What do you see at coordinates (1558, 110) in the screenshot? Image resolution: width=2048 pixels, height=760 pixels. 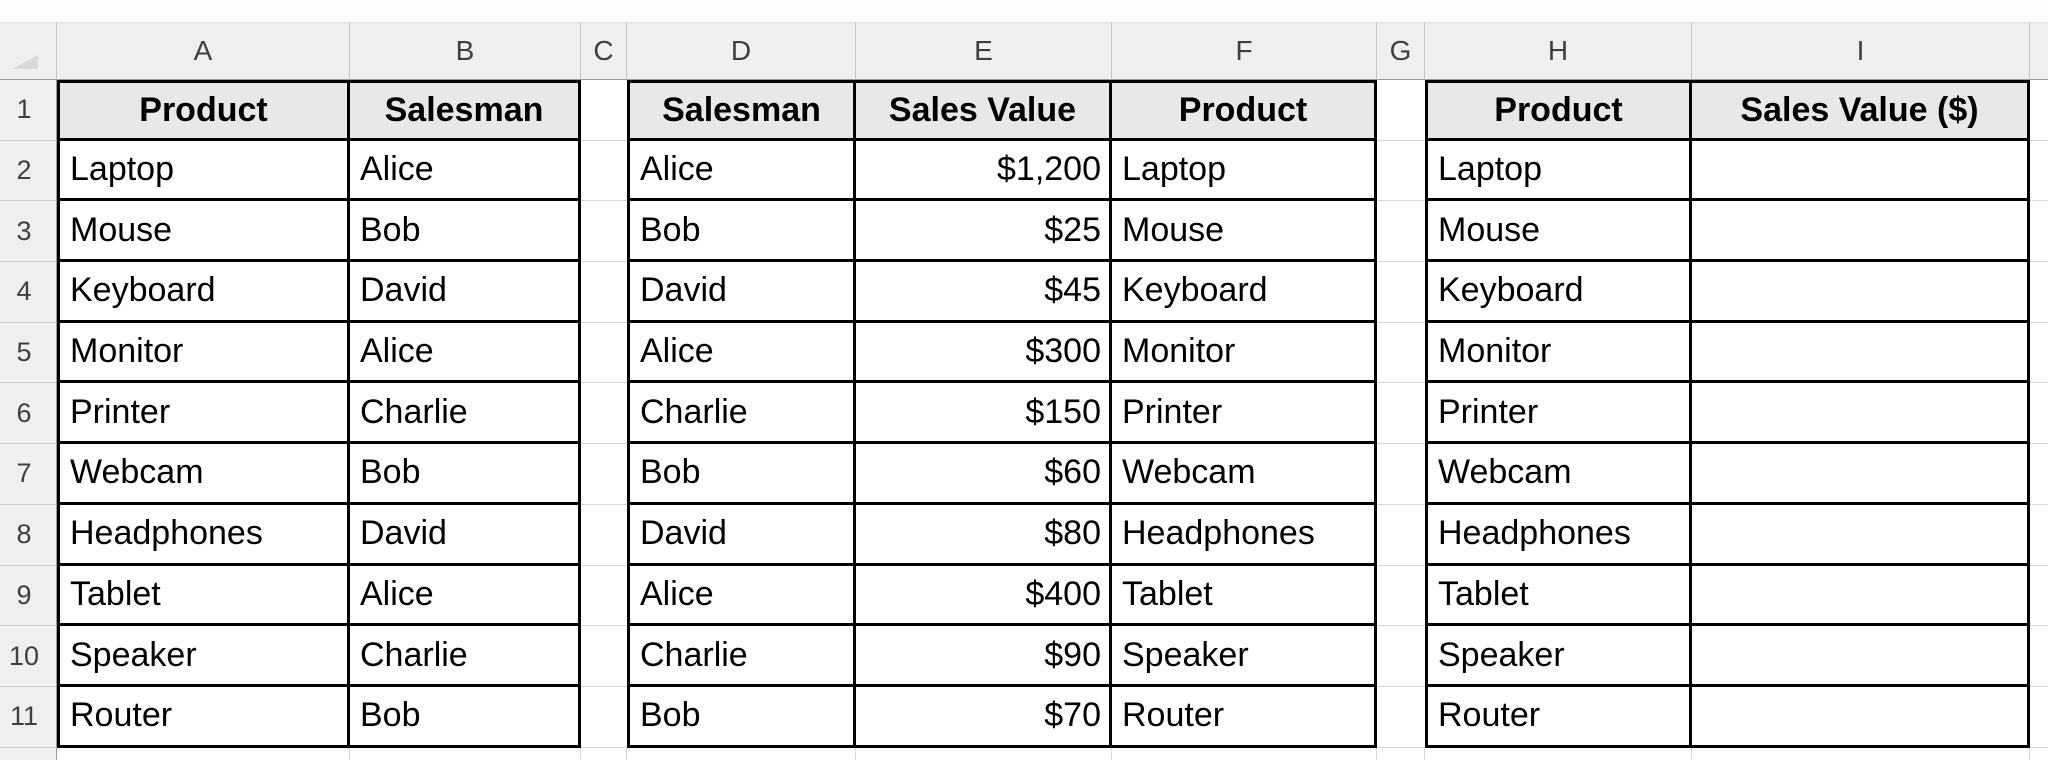 I see `cell-H1: Product` at bounding box center [1558, 110].